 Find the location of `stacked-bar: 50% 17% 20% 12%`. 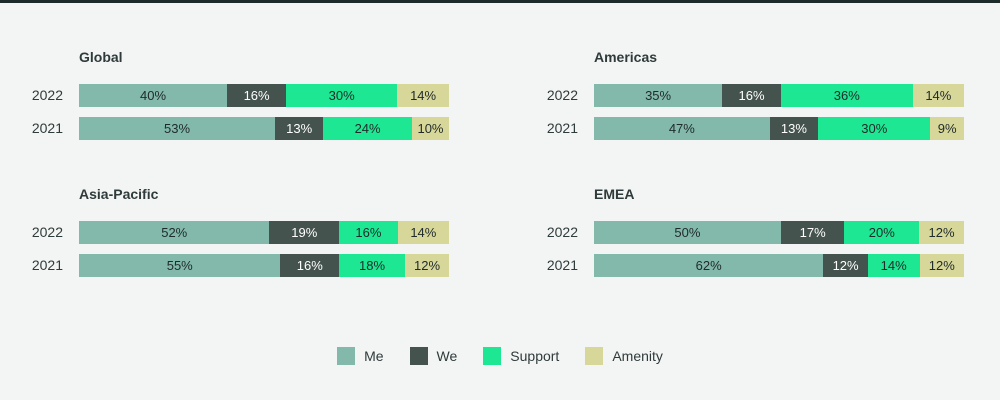

stacked-bar: 50% 17% 20% 12% is located at coordinates (779, 232).